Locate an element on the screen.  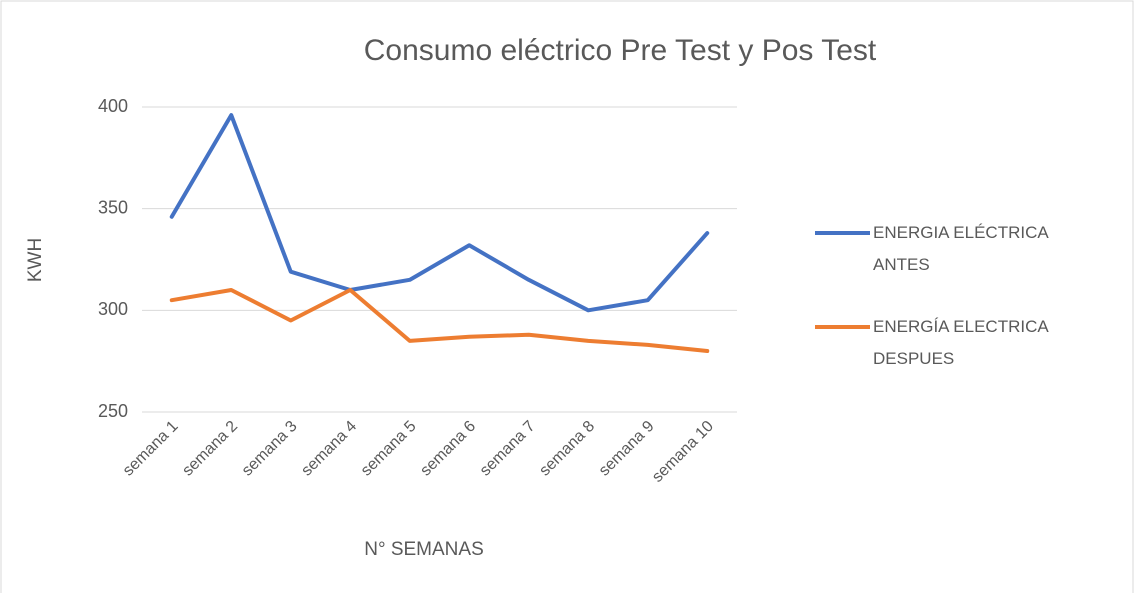
chart-title: Consumo eléctrico Pre Test y Pos Test is located at coordinates (620, 50).